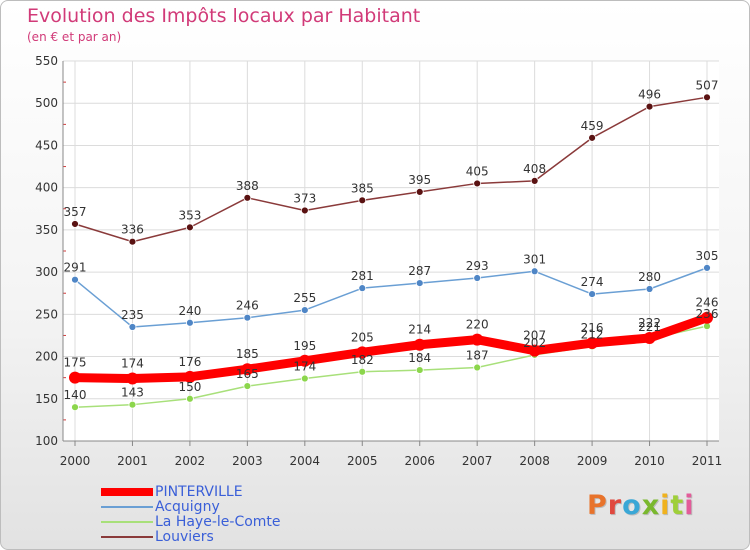 This screenshot has height=550, width=750. What do you see at coordinates (592, 334) in the screenshot?
I see `data-label: 212` at bounding box center [592, 334].